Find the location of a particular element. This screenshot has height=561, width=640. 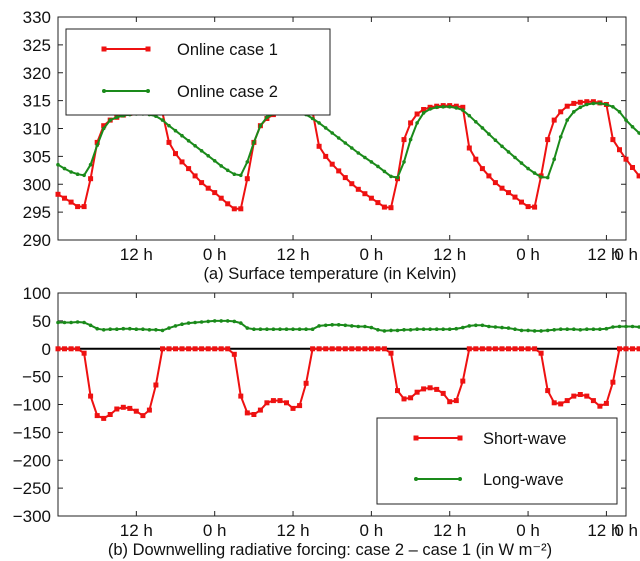

legend-marker-long-wave is located at coordinates (416, 479).